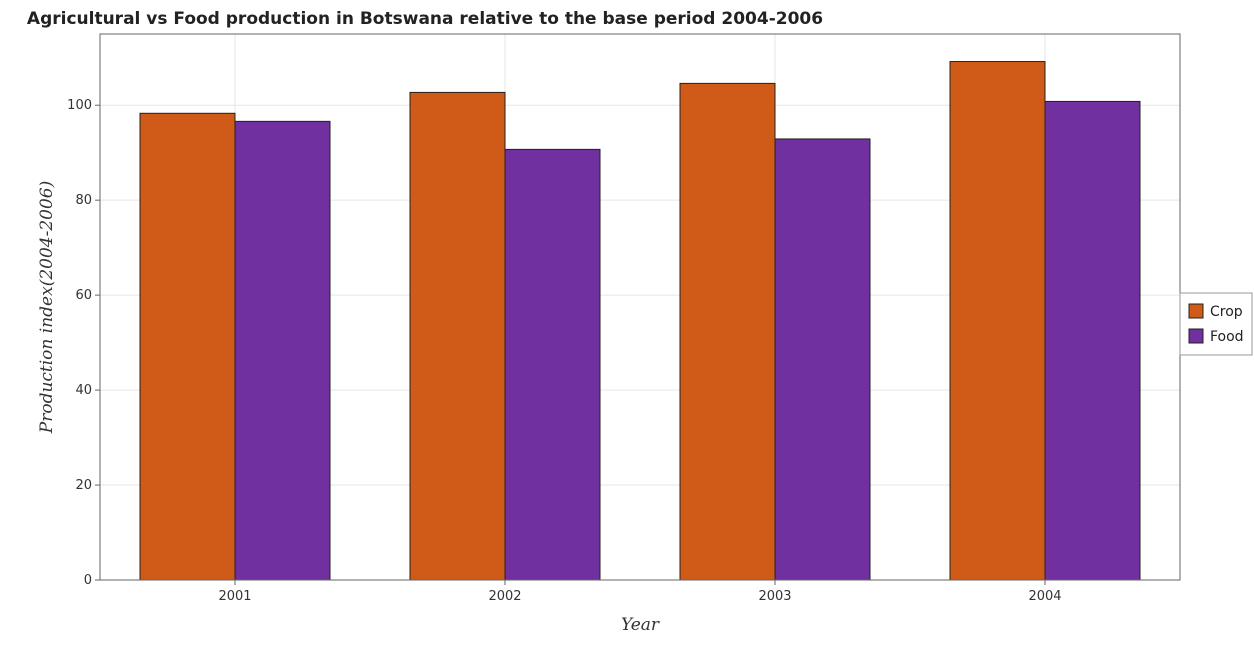 The image size is (1254, 650). Describe the element at coordinates (727, 331) in the screenshot. I see `bar-crop-2003` at that location.